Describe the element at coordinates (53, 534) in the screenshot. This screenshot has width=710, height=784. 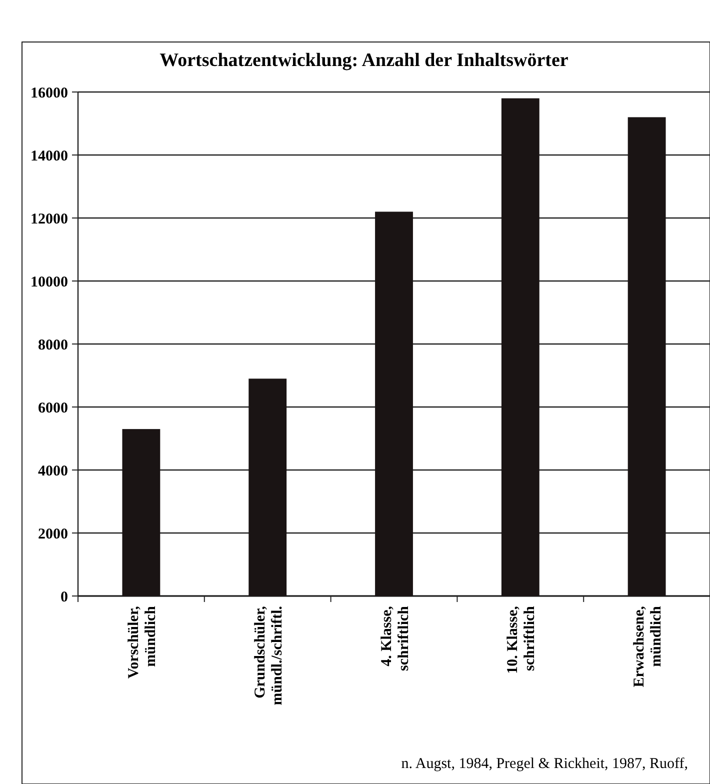
I see `y-tick-label: 2000` at that location.